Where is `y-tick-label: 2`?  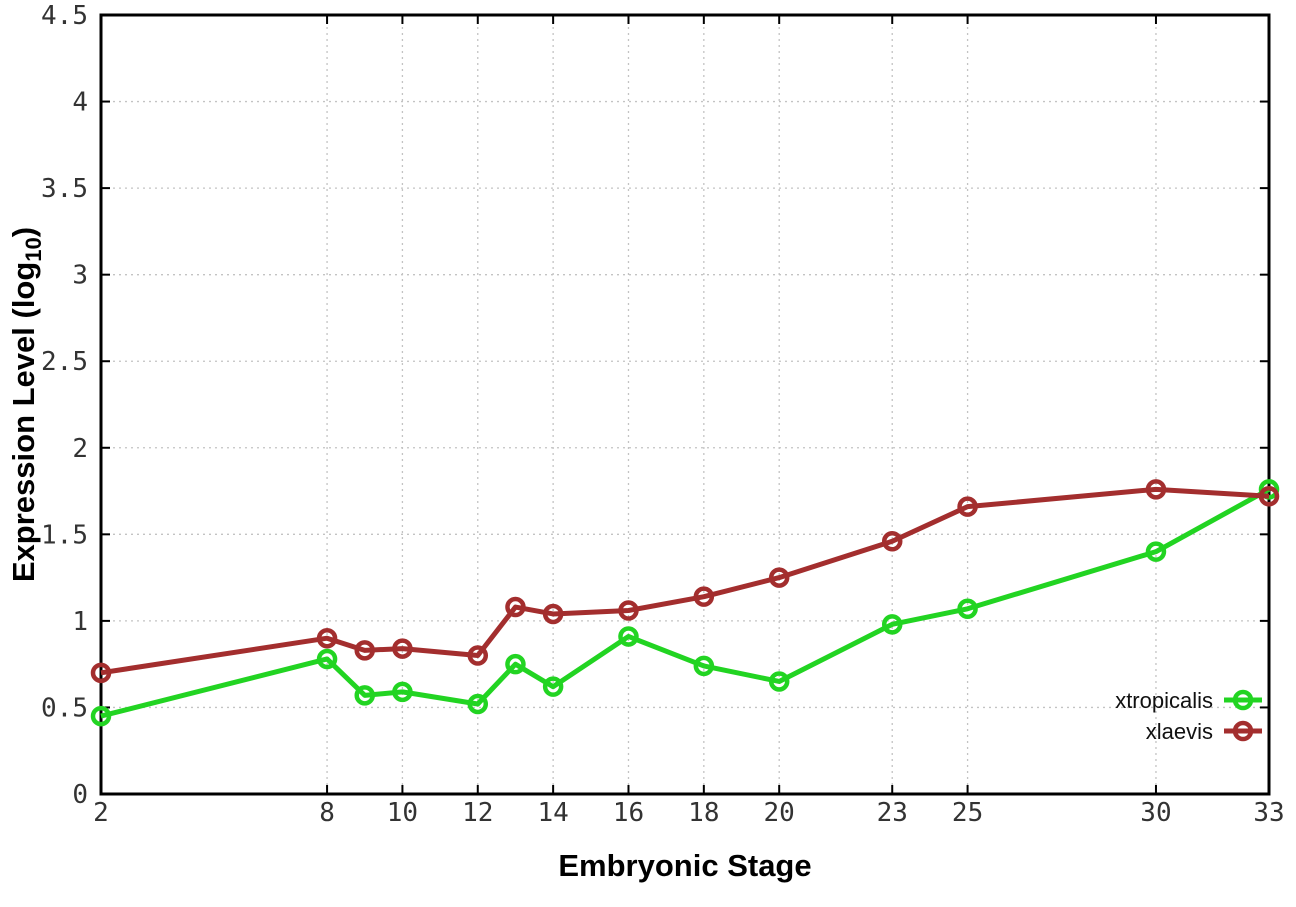 y-tick-label: 2 is located at coordinates (80, 449).